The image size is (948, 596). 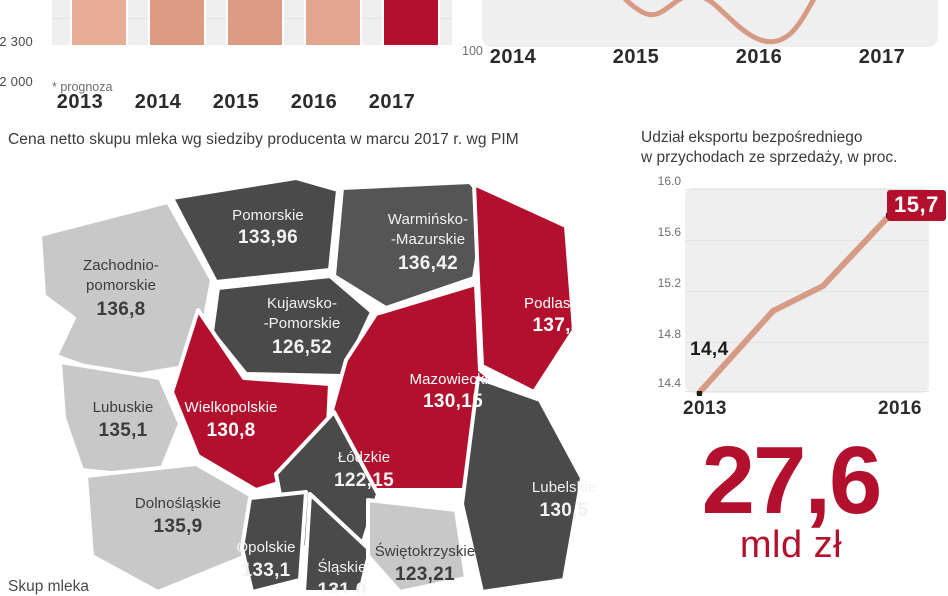 What do you see at coordinates (123, 407) in the screenshot?
I see `label-lubuskie-name: Lubuskie` at bounding box center [123, 407].